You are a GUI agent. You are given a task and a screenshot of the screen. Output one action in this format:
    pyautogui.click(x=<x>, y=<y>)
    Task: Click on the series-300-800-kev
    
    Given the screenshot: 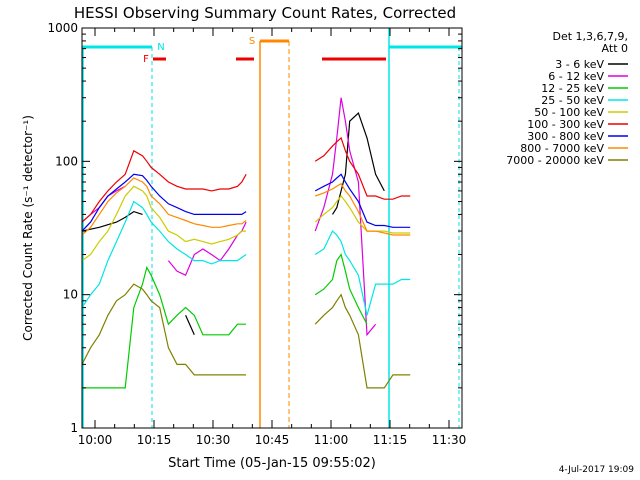 What is the action you would take?
    pyautogui.click(x=246, y=202)
    